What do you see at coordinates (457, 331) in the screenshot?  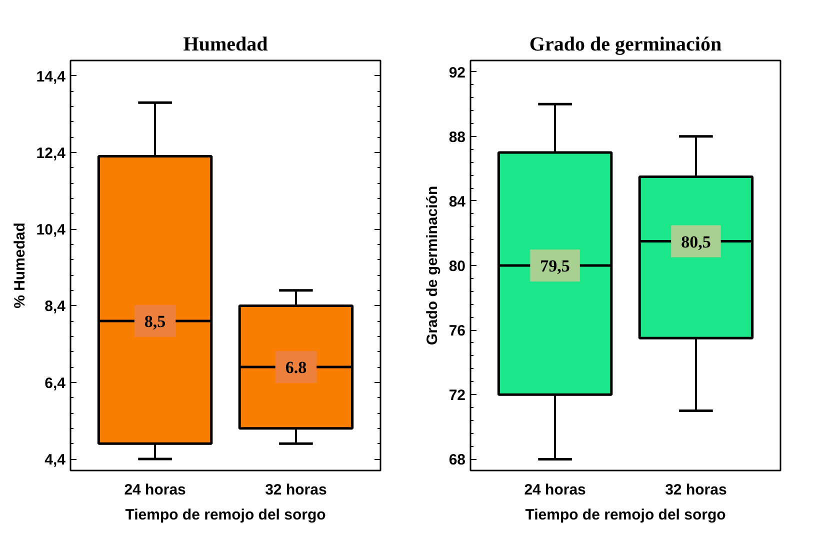 I see `y-tick-label: 76` at bounding box center [457, 331].